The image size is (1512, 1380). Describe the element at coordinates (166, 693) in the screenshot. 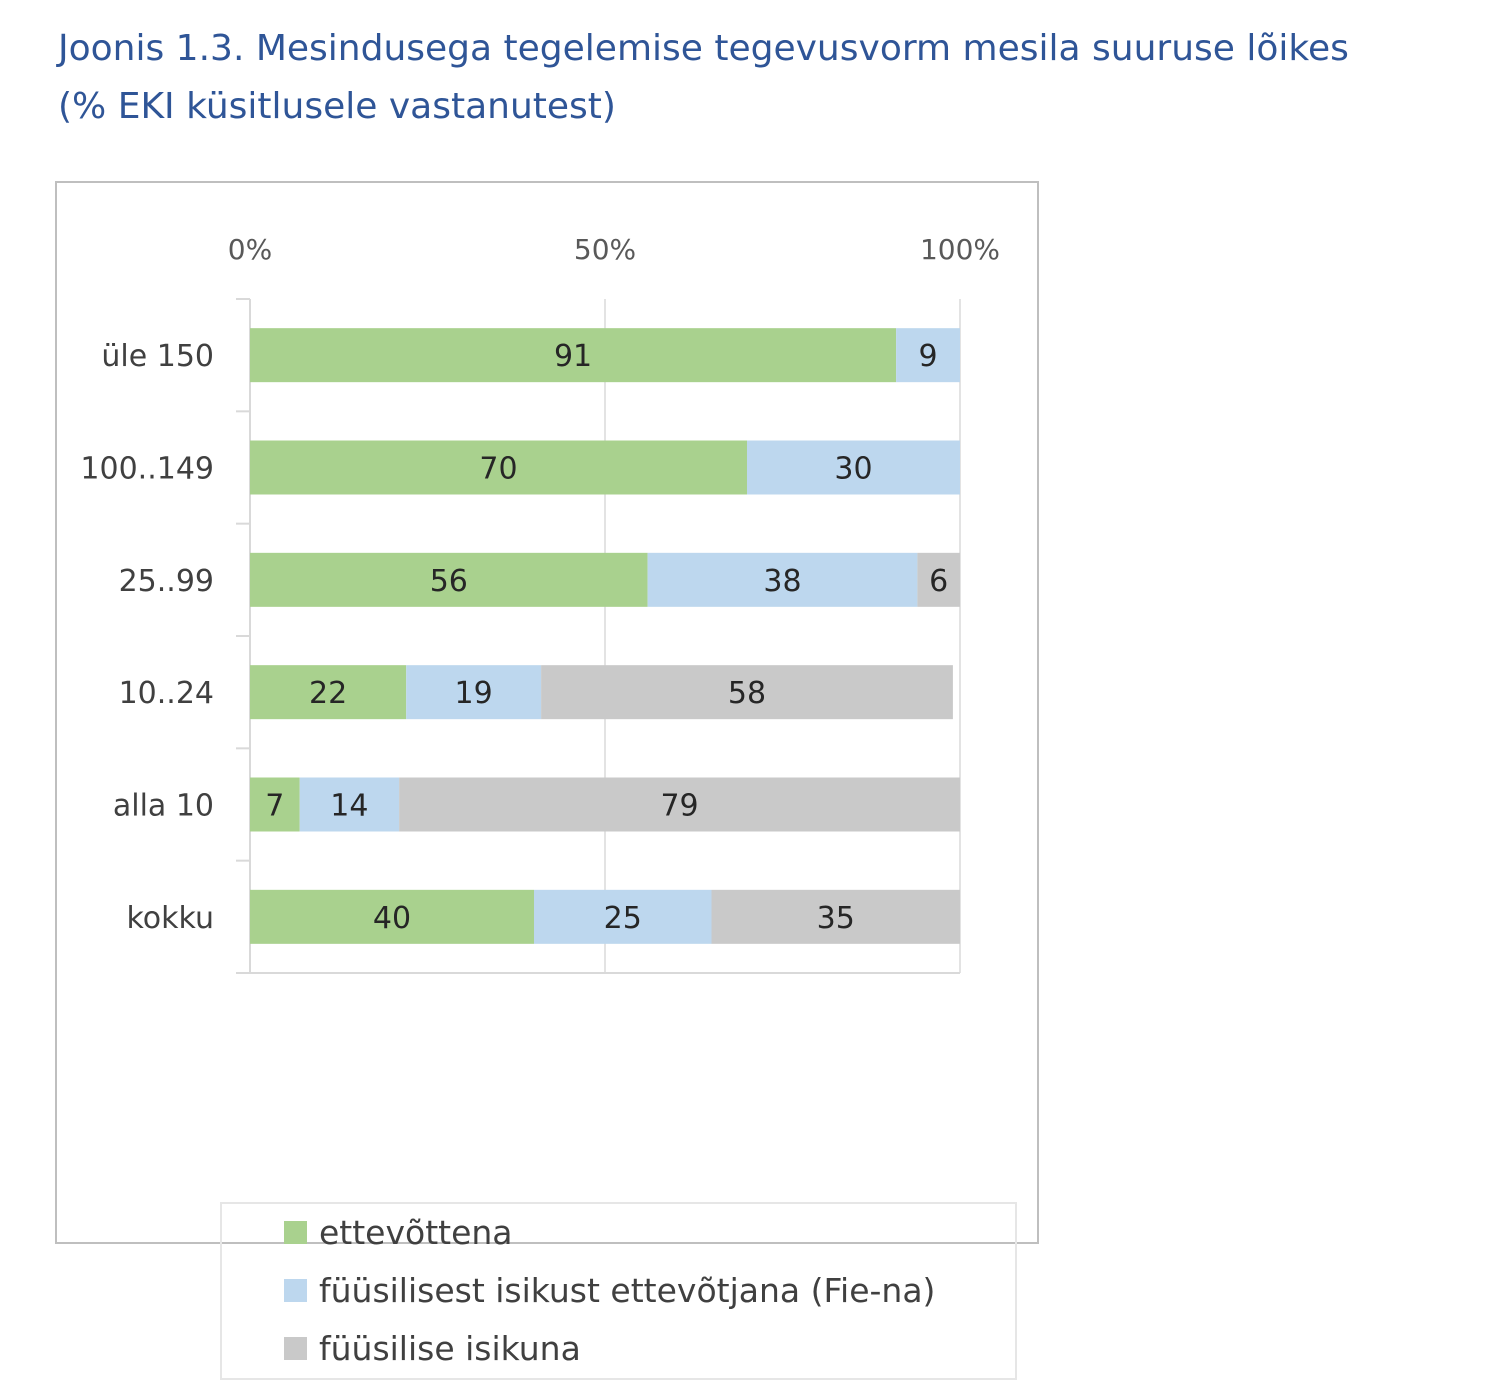

I see `category-label: 10..24` at that location.